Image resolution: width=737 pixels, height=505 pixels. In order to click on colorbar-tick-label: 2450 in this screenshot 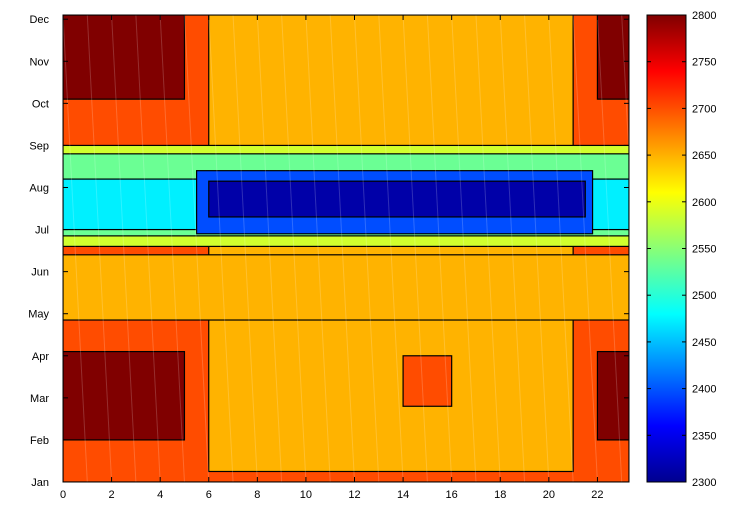, I will do `click(704, 343)`.